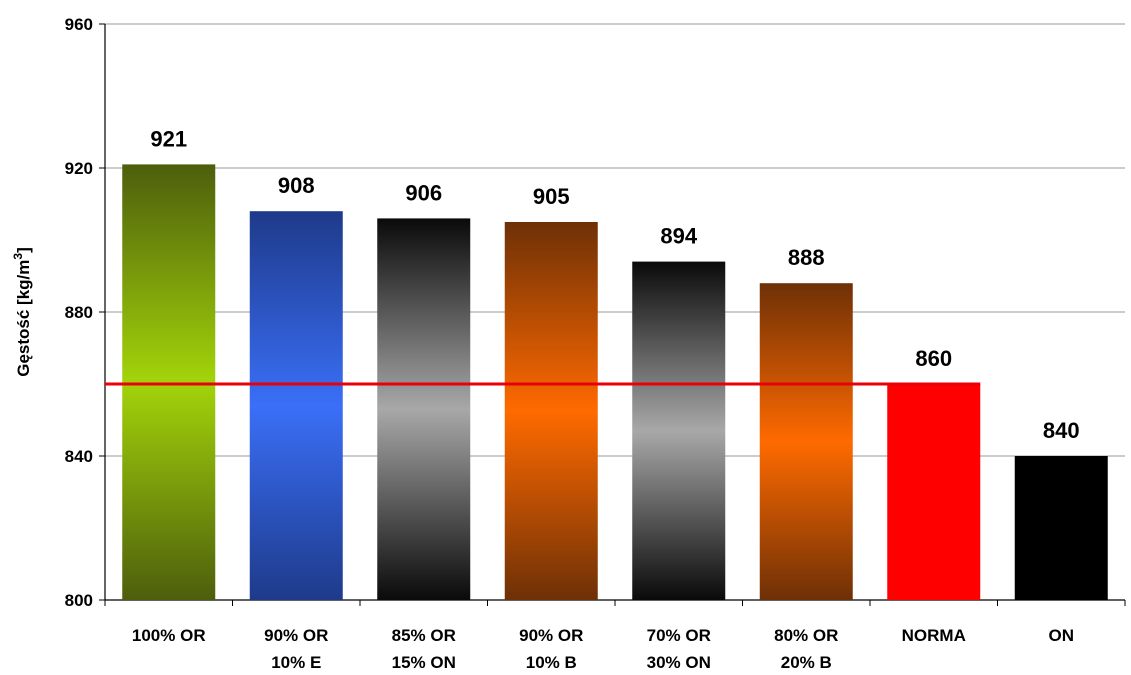 The height and width of the screenshot is (675, 1131). What do you see at coordinates (1061, 430) in the screenshot?
I see `data-label: 840` at bounding box center [1061, 430].